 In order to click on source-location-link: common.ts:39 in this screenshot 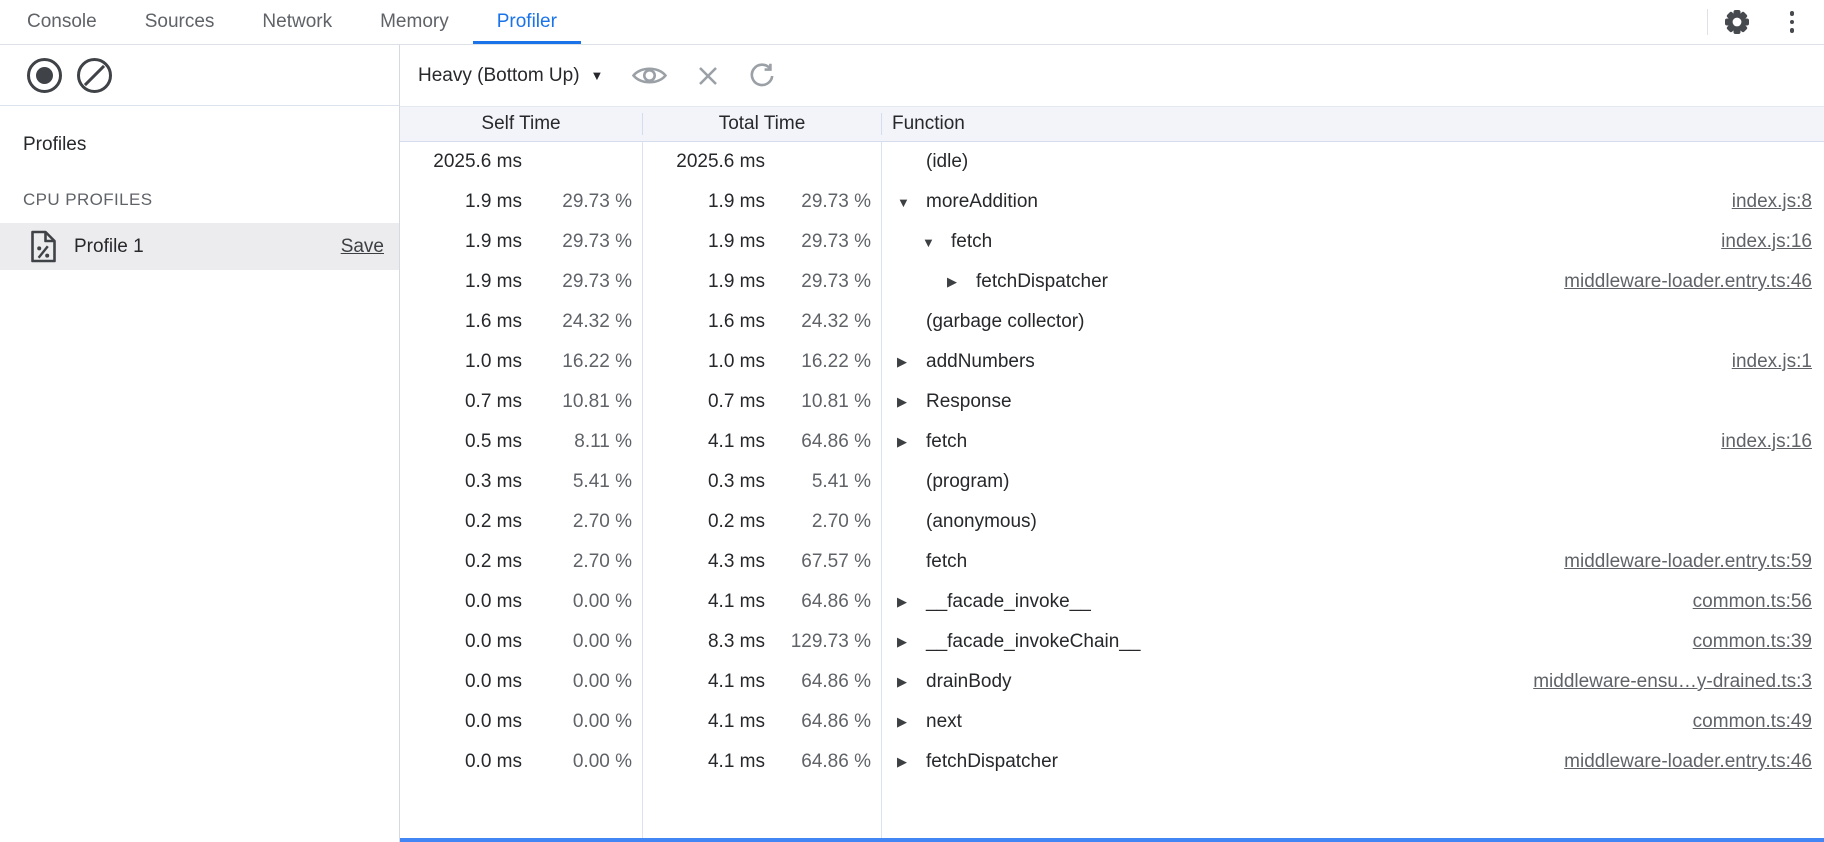, I will do `click(1752, 641)`.